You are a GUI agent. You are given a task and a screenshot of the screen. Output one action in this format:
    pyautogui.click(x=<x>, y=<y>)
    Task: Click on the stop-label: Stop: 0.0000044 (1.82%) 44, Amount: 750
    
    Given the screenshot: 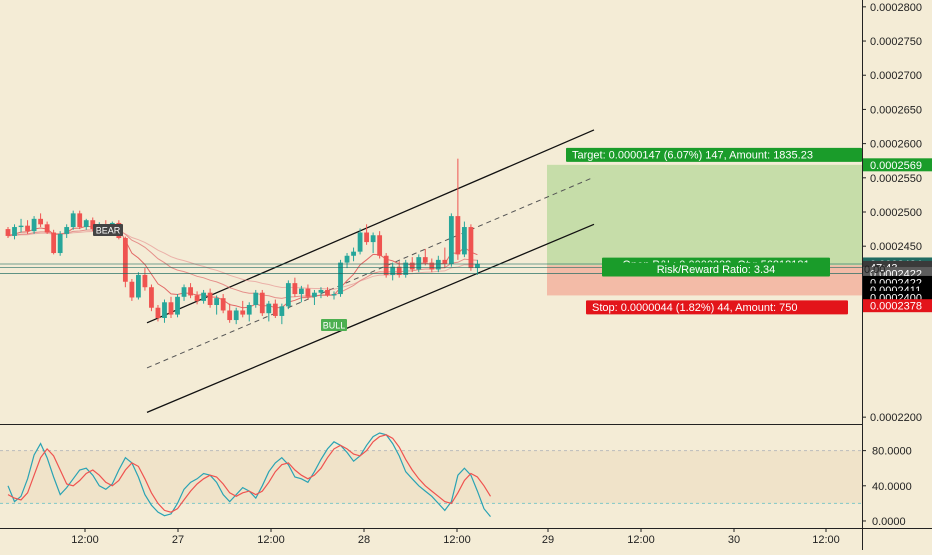 What is the action you would take?
    pyautogui.click(x=717, y=307)
    